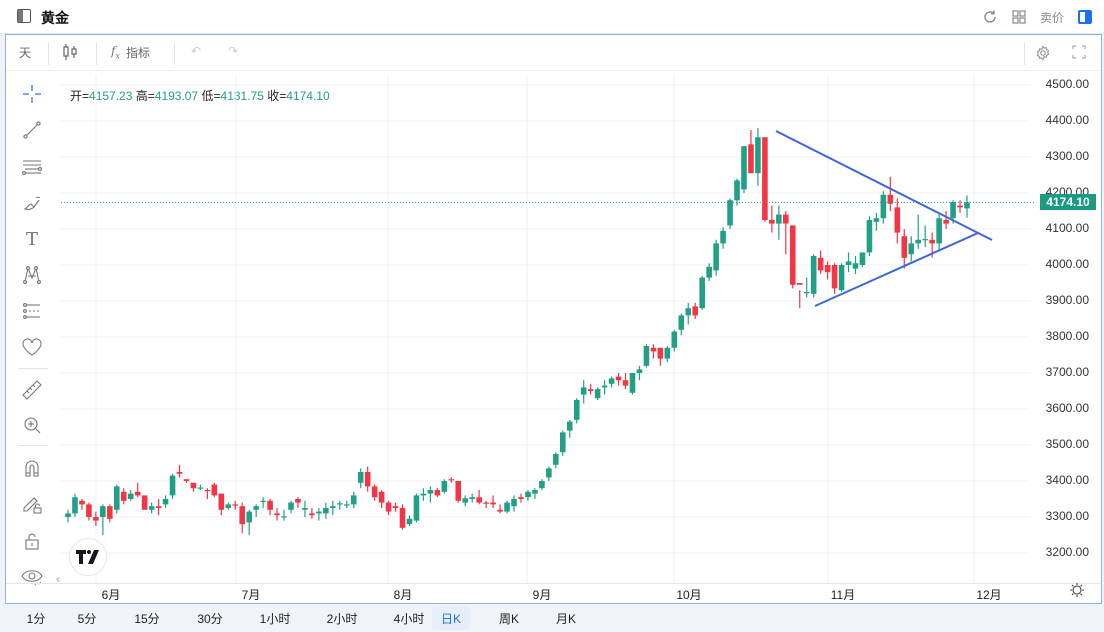 This screenshot has height=632, width=1104. What do you see at coordinates (70, 52) in the screenshot?
I see `candles-icon` at bounding box center [70, 52].